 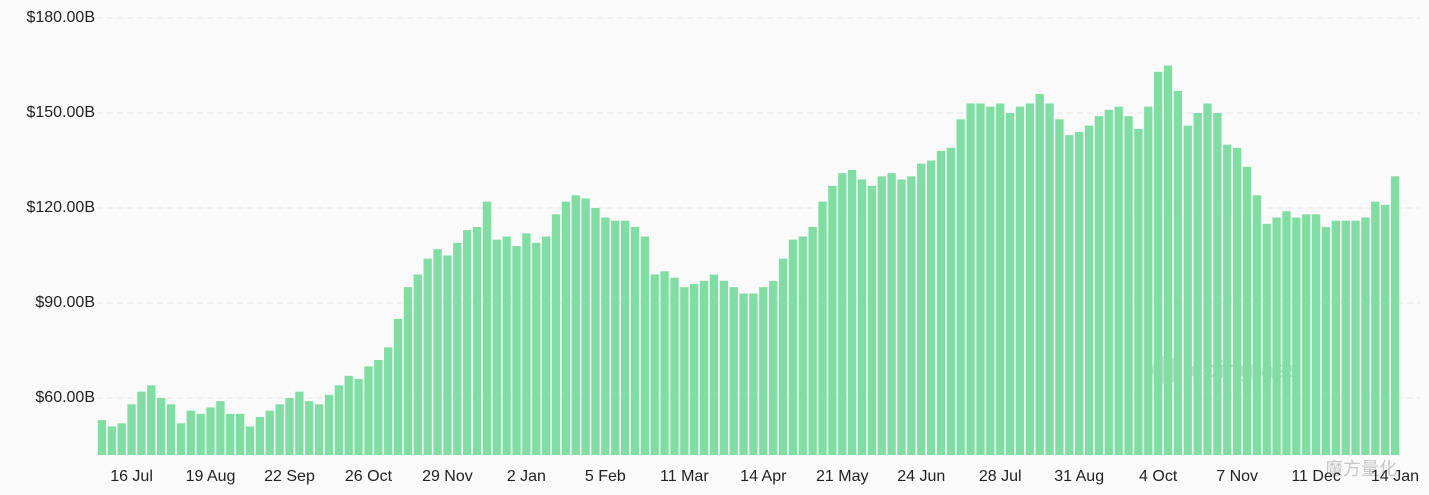 I want to click on x-tick-label: 29 Nov, so click(x=447, y=476).